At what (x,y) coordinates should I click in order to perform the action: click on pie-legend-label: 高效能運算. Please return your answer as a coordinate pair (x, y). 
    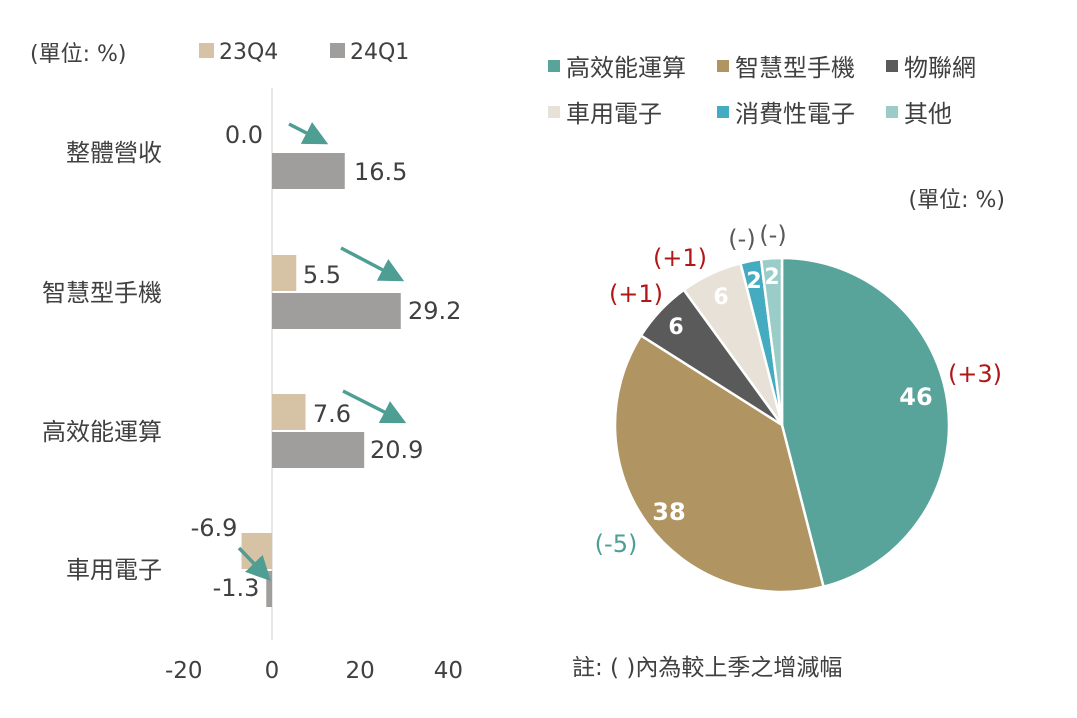
    Looking at the image, I should click on (626, 68).